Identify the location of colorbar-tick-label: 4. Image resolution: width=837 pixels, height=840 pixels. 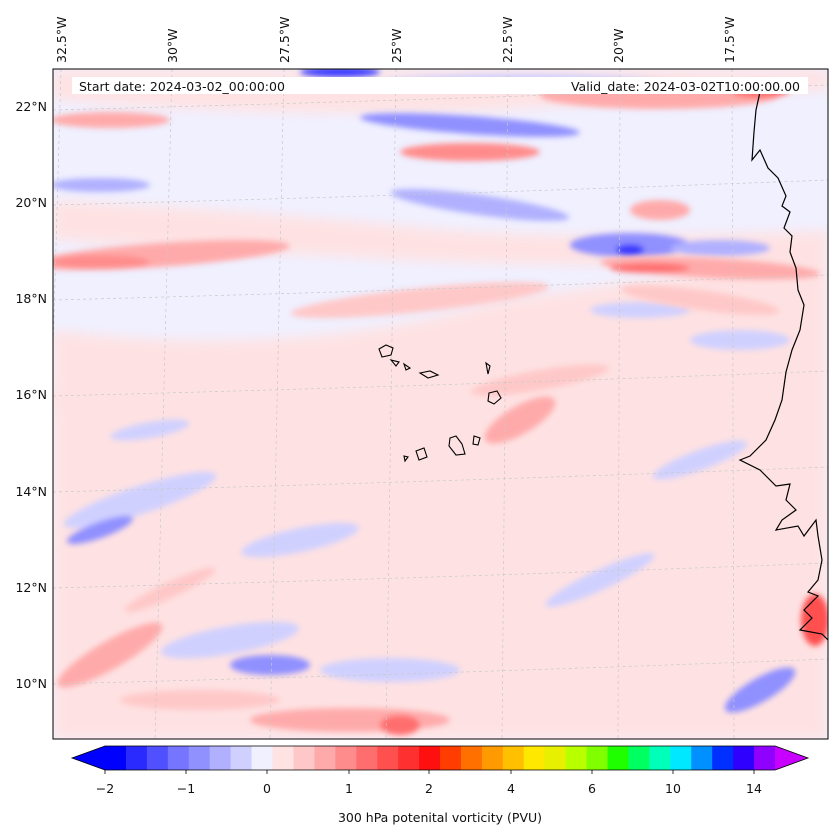
(511, 788).